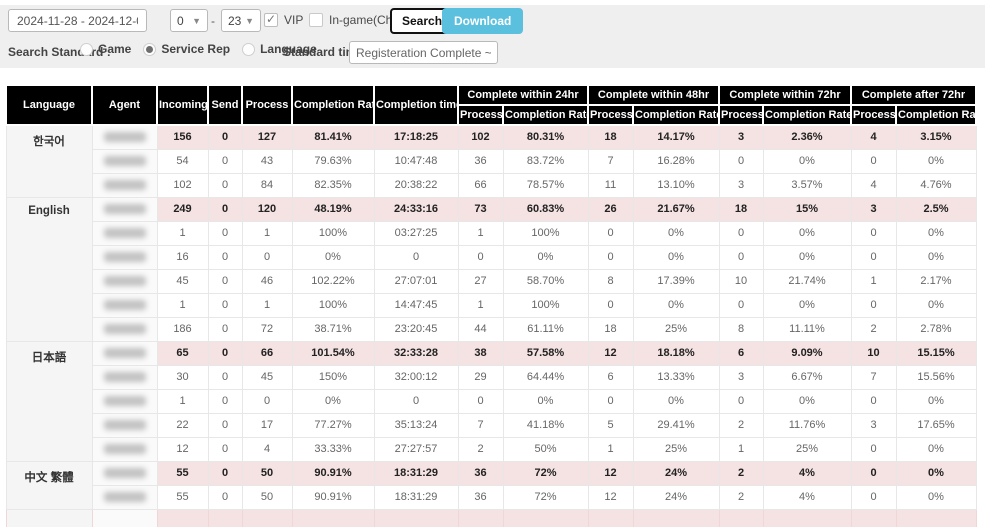  What do you see at coordinates (676, 449) in the screenshot?
I see `data-cell: 25%` at bounding box center [676, 449].